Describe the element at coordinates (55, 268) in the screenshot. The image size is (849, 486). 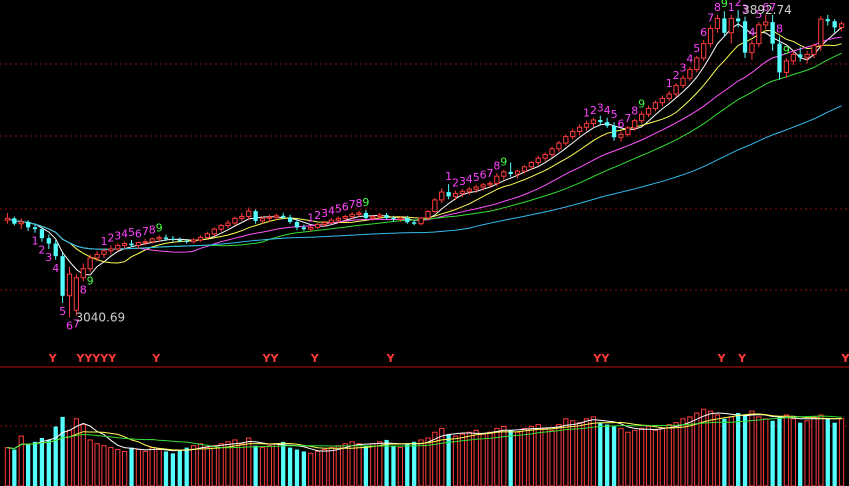
I see `sequence-count-label: 4` at that location.